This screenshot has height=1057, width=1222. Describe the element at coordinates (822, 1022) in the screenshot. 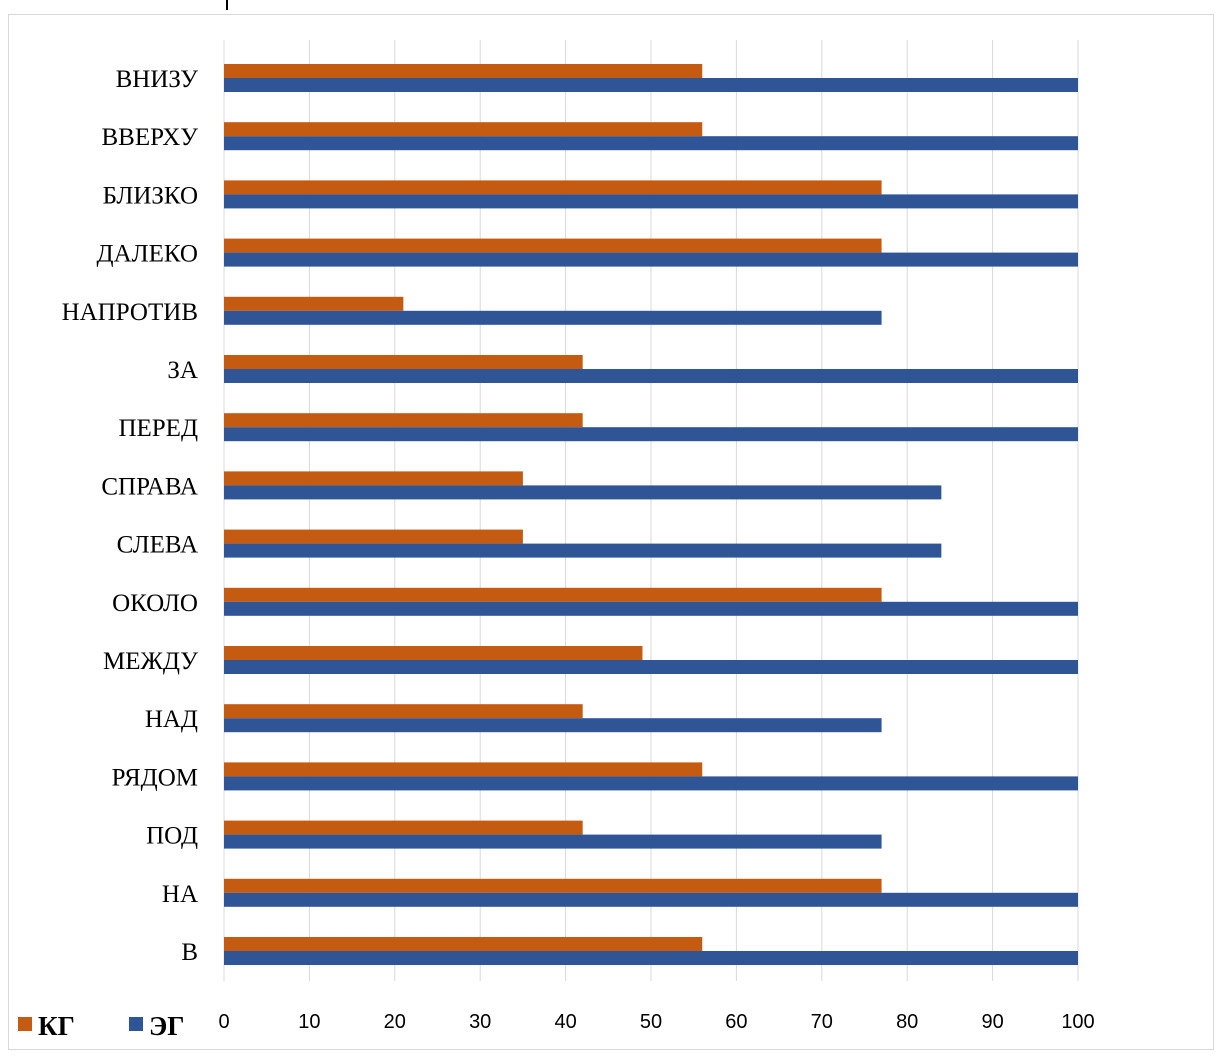

I see `x-tick-label: 70` at that location.